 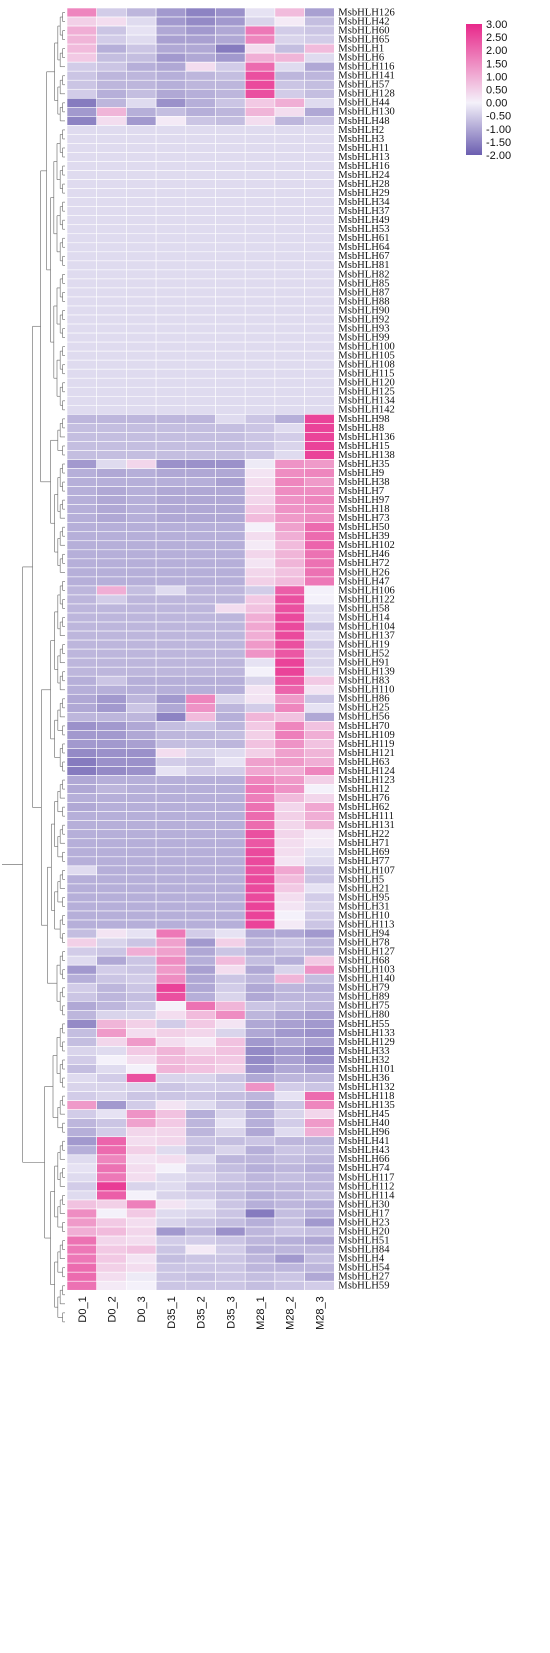 I want to click on row-label: MsbHLH104, so click(x=366, y=626).